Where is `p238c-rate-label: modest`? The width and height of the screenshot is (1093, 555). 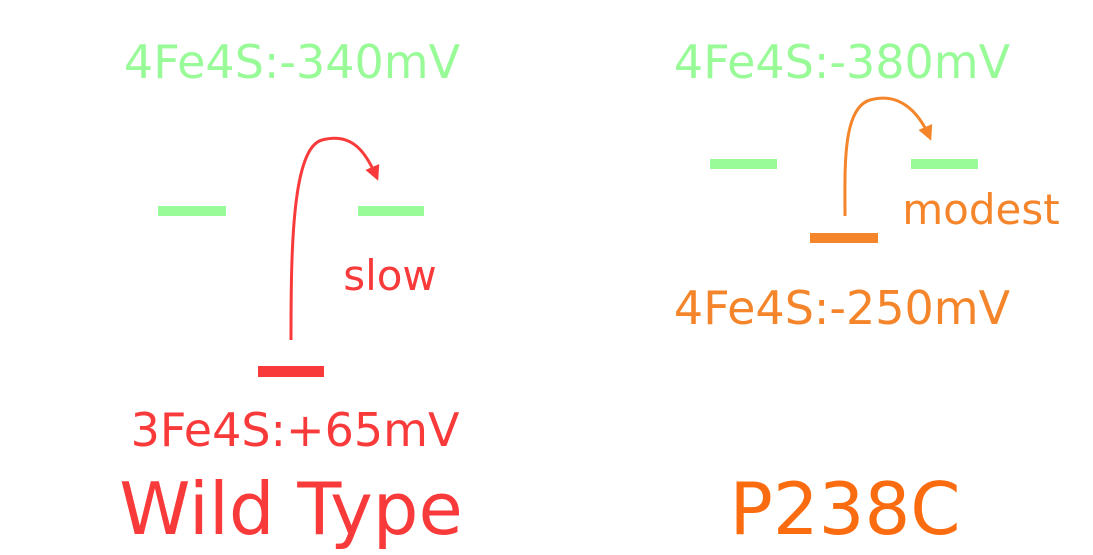 p238c-rate-label: modest is located at coordinates (980, 209).